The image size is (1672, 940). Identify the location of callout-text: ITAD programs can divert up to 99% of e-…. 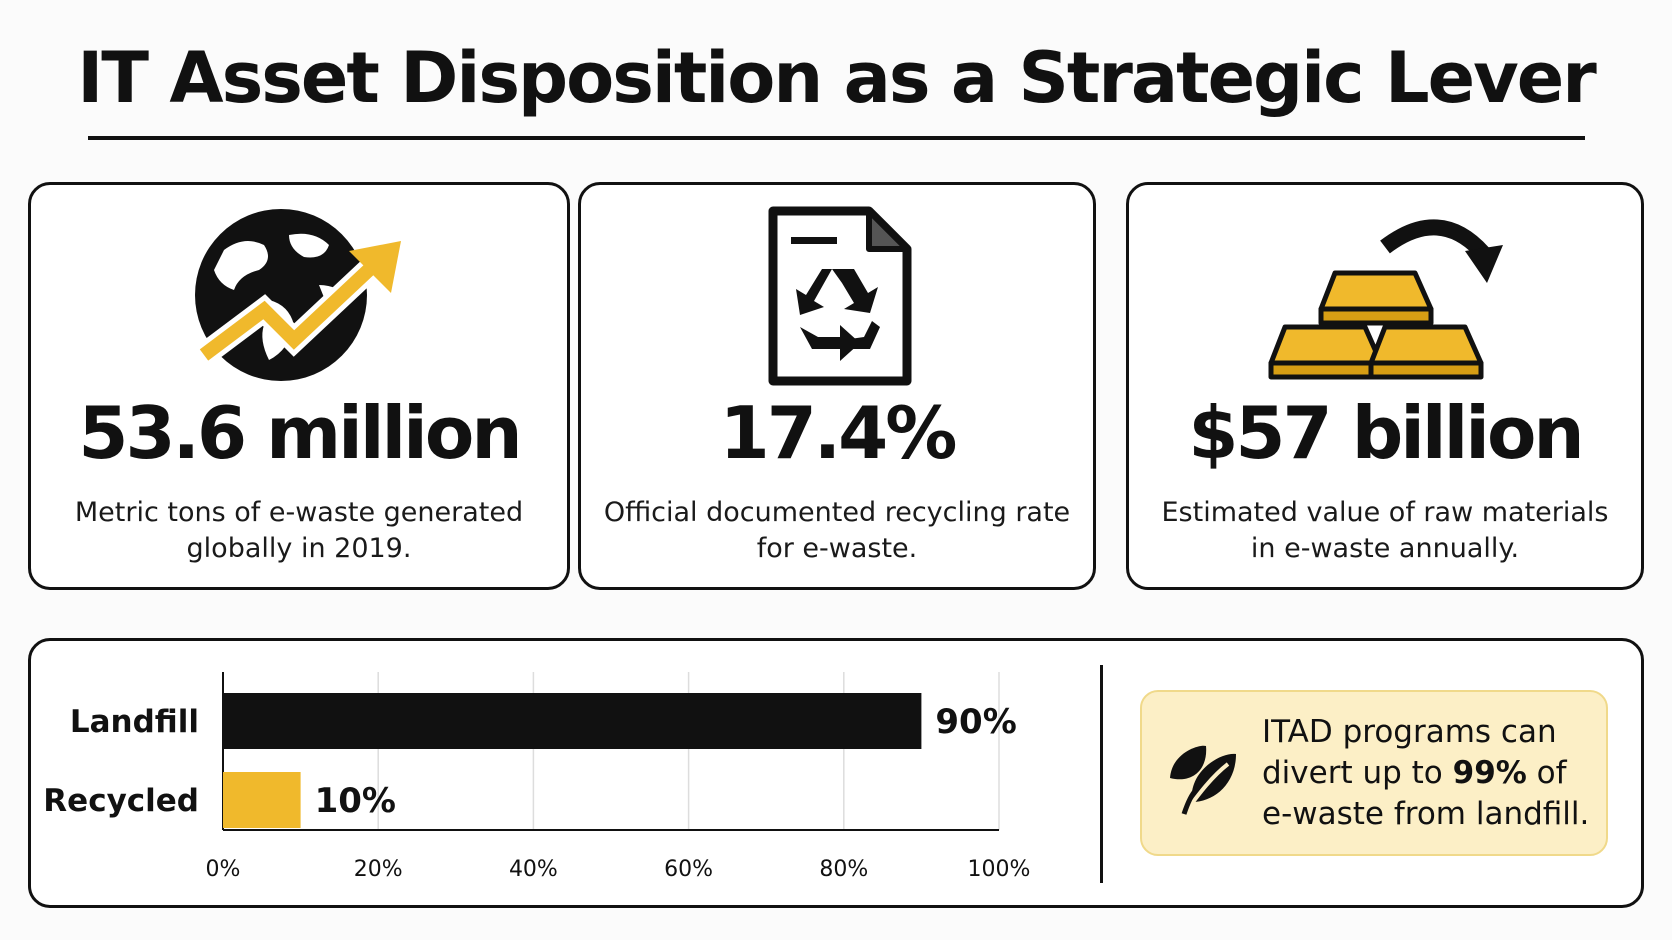
(1432, 773).